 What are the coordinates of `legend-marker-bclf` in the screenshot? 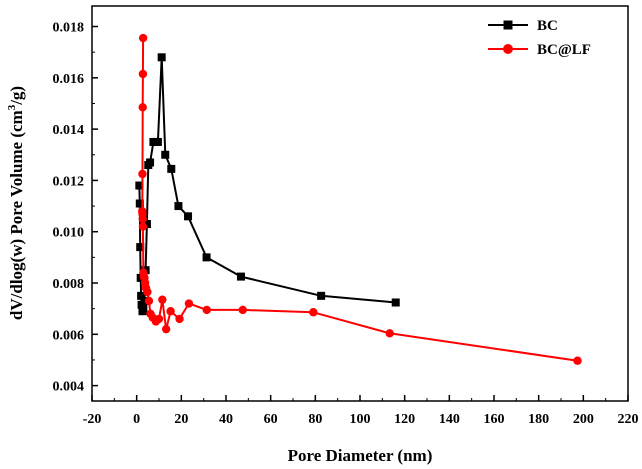 It's located at (508, 49).